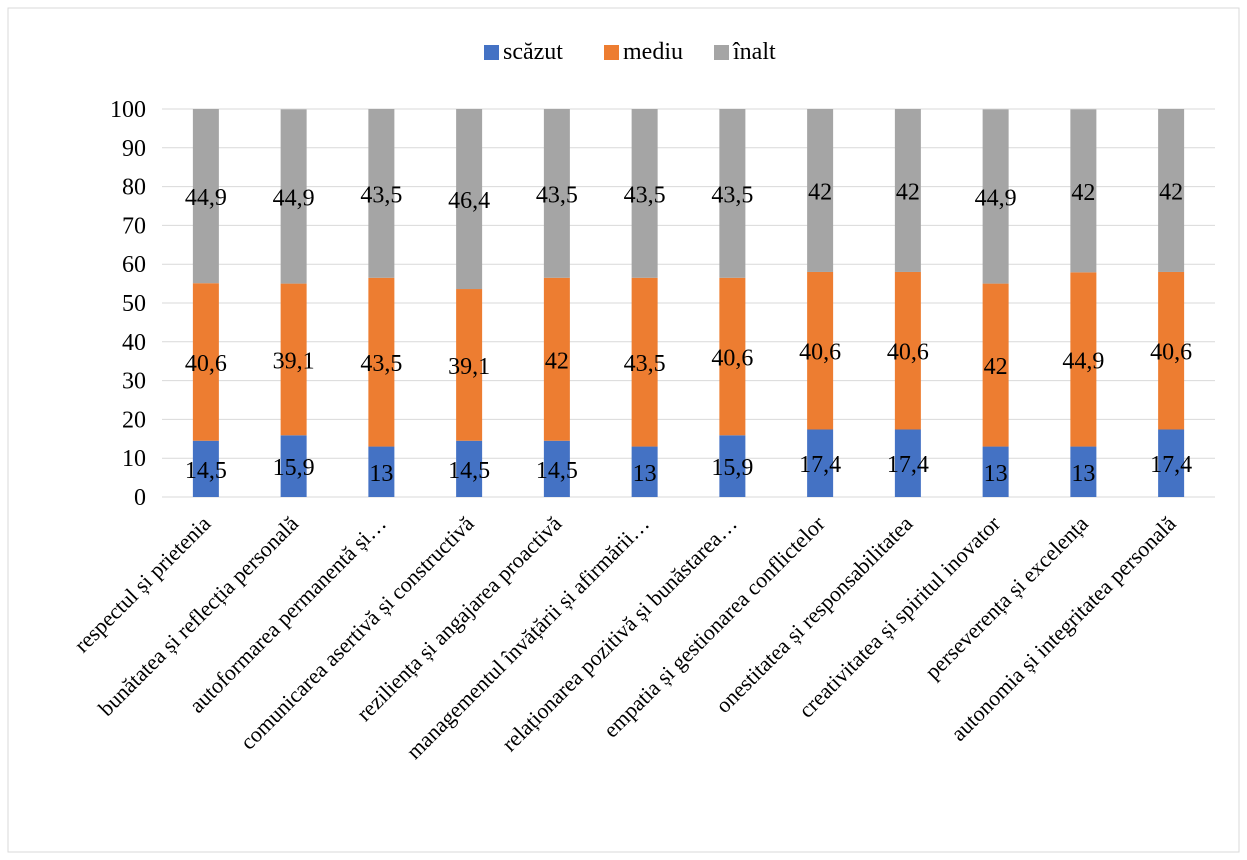  I want to click on legend-label: înalt, so click(754, 52).